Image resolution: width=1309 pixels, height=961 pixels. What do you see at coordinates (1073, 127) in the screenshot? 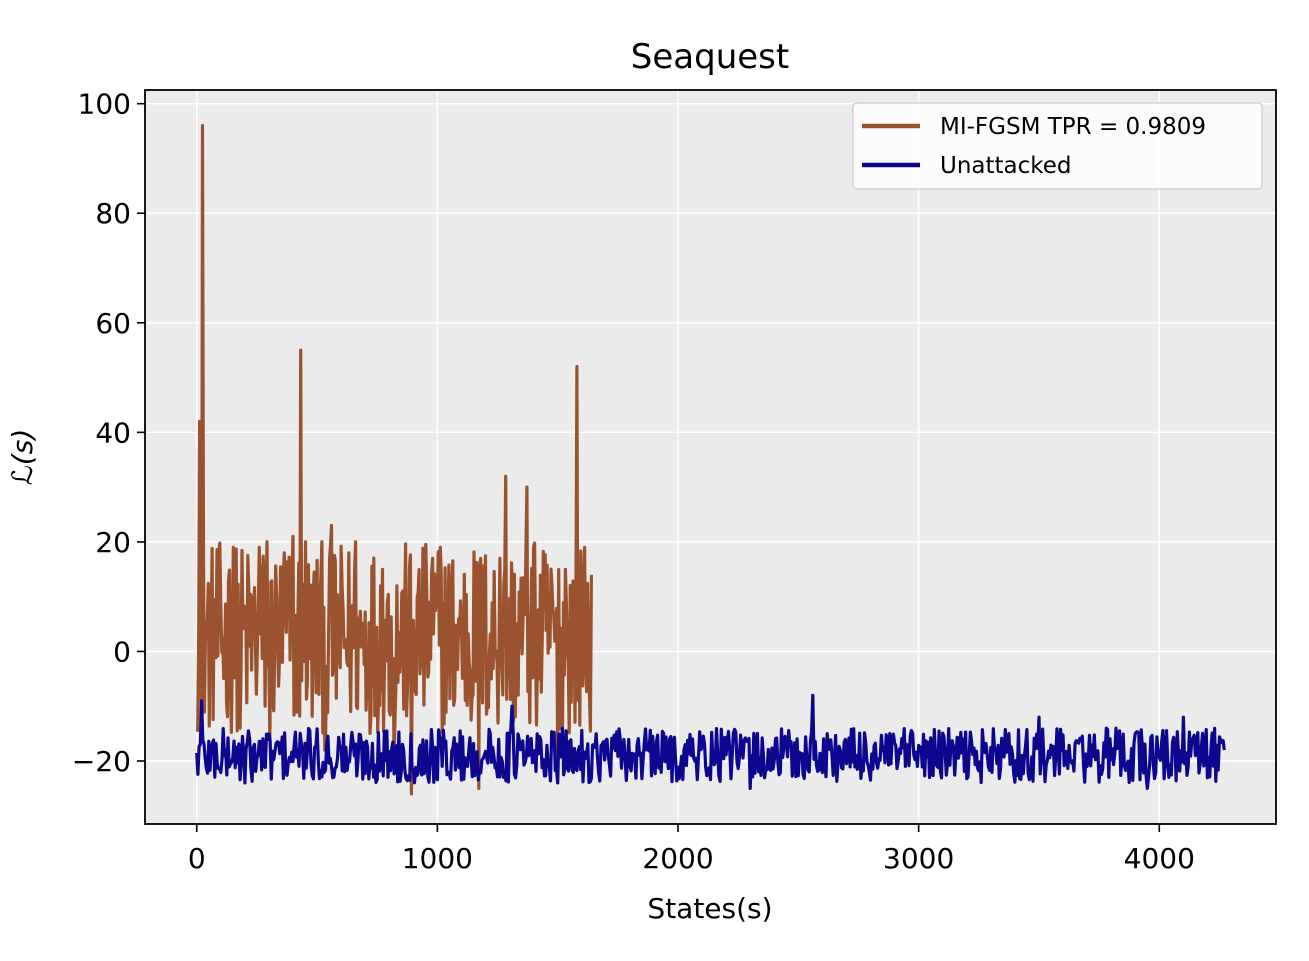
I see `legend-label-mi-fgsm: MI-FGSM TPR = 0.9809` at bounding box center [1073, 127].